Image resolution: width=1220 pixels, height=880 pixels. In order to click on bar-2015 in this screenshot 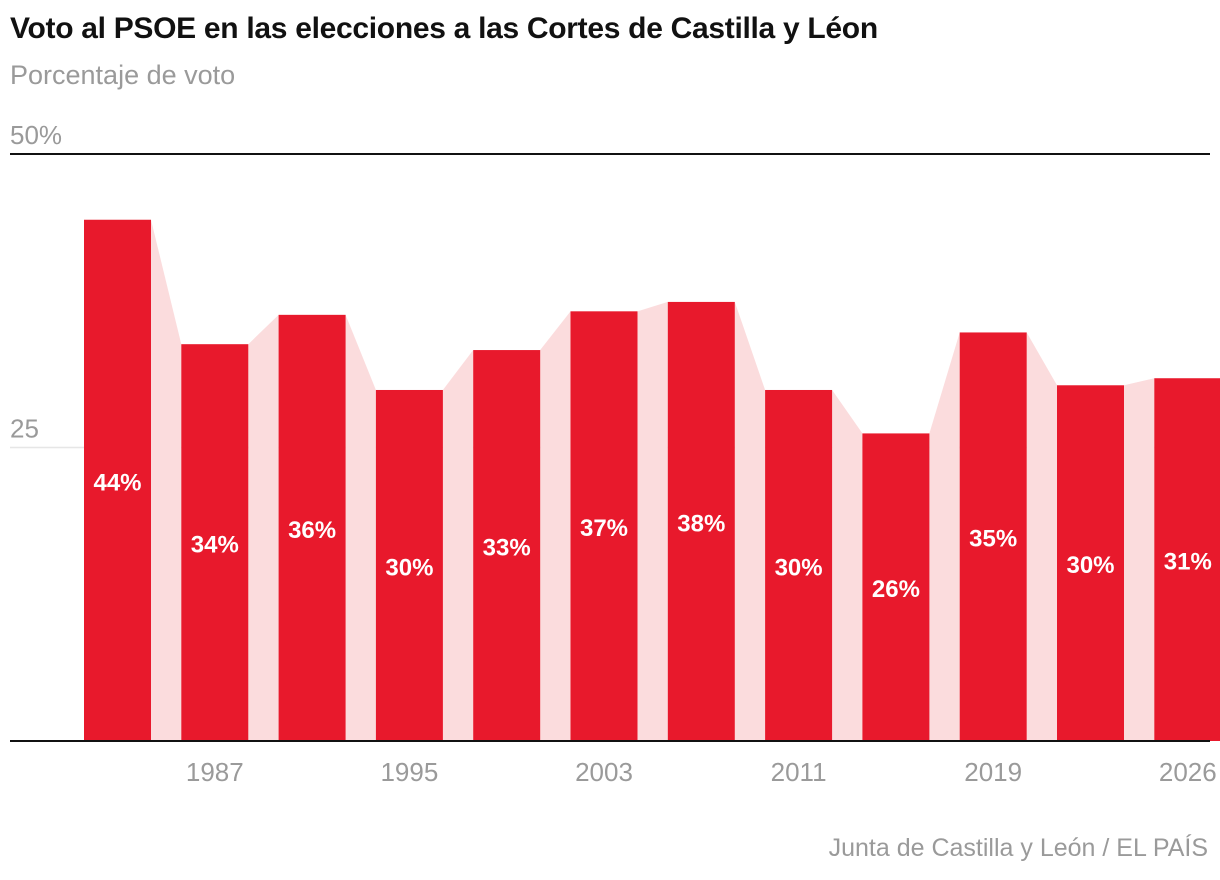, I will do `click(896, 587)`.